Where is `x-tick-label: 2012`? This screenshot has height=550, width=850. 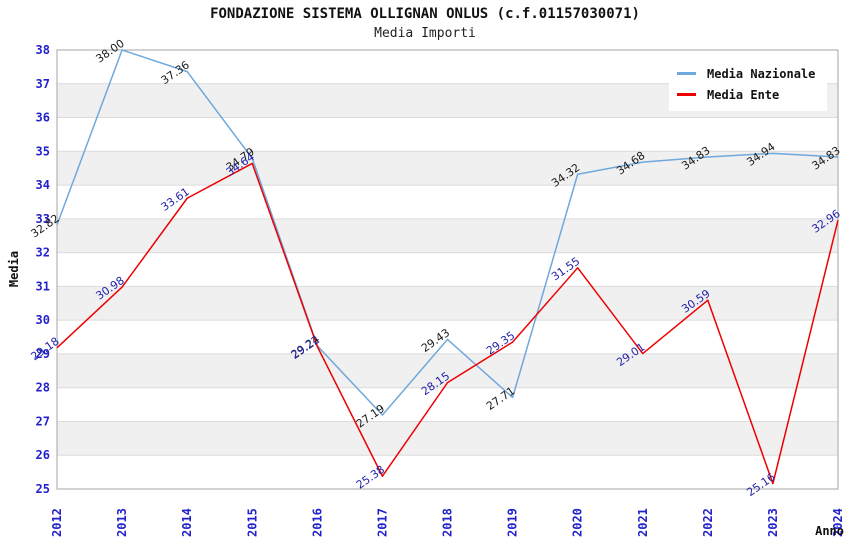 x-tick-label: 2012 is located at coordinates (57, 522).